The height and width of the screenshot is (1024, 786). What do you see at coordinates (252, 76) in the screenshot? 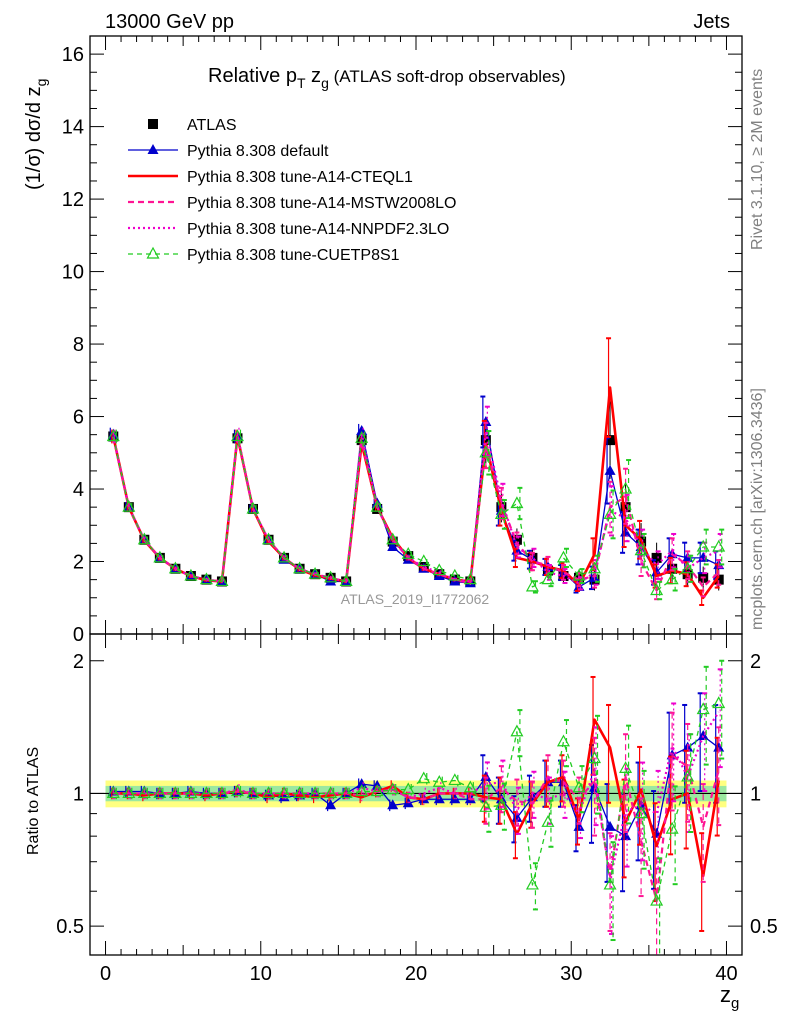
I see `title-pre: Relative p` at bounding box center [252, 76].